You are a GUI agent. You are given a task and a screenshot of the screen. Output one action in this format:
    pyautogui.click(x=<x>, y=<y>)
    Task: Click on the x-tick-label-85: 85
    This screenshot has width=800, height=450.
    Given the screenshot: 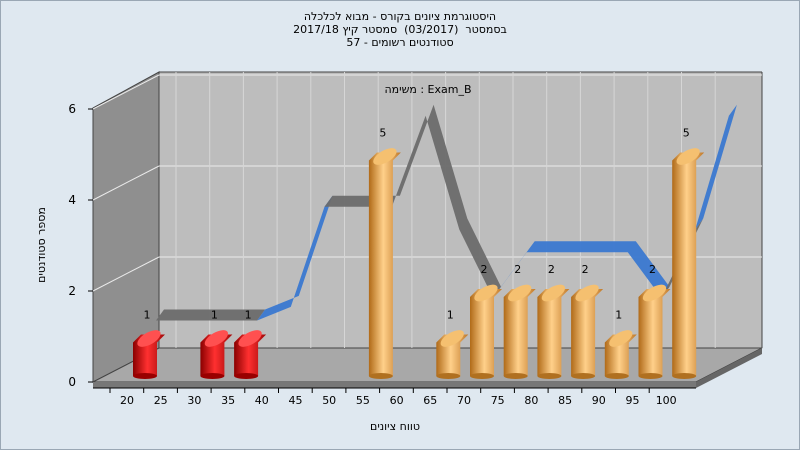 What is the action you would take?
    pyautogui.click(x=565, y=400)
    